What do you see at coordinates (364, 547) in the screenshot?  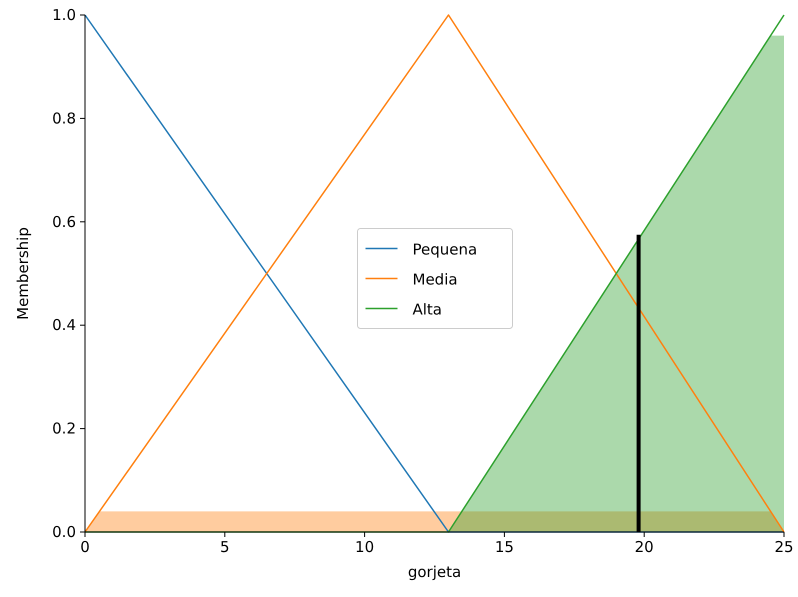 I see `x-tick-label: 10` at bounding box center [364, 547].